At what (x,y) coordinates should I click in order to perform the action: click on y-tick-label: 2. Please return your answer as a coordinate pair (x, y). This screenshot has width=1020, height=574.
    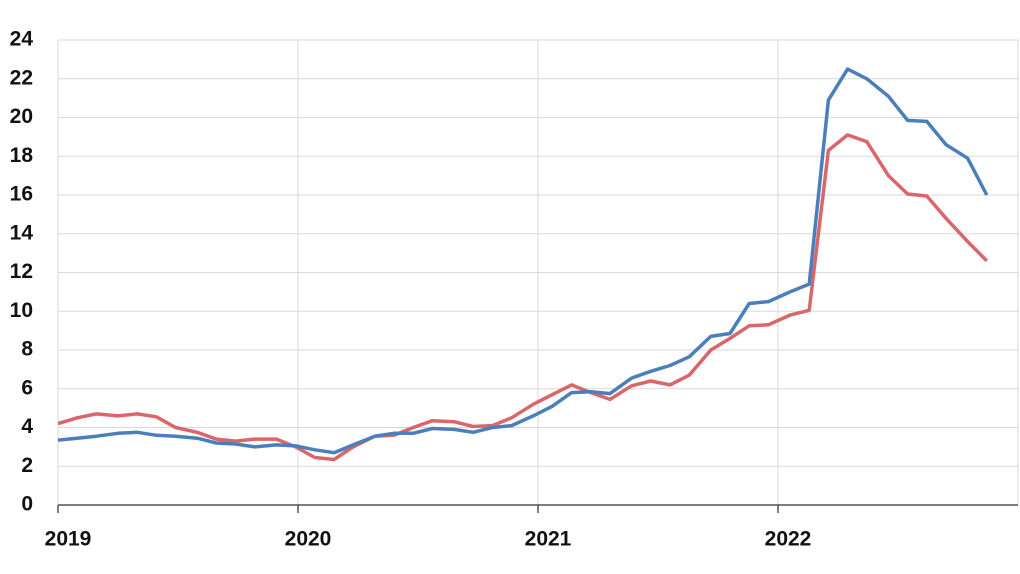
    Looking at the image, I should click on (27, 465).